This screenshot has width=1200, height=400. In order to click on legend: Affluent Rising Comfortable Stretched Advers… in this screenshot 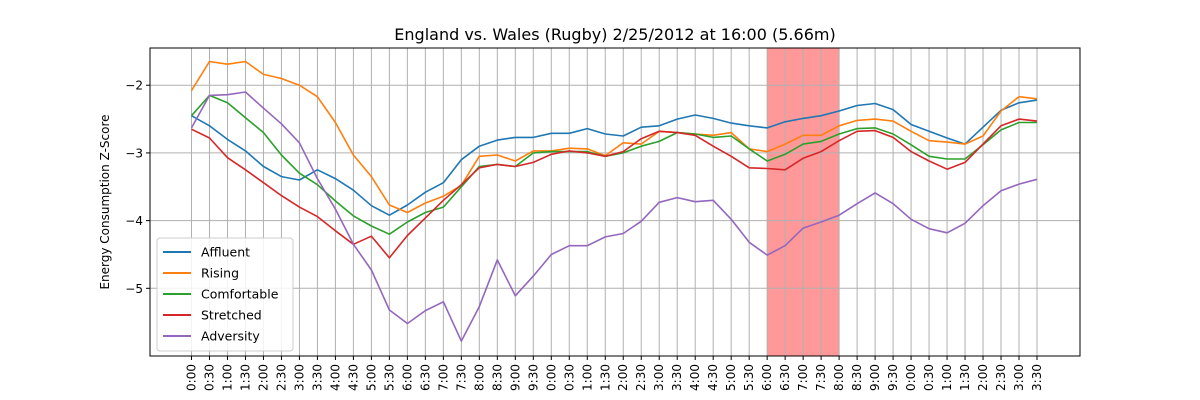, I will do `click(225, 294)`.